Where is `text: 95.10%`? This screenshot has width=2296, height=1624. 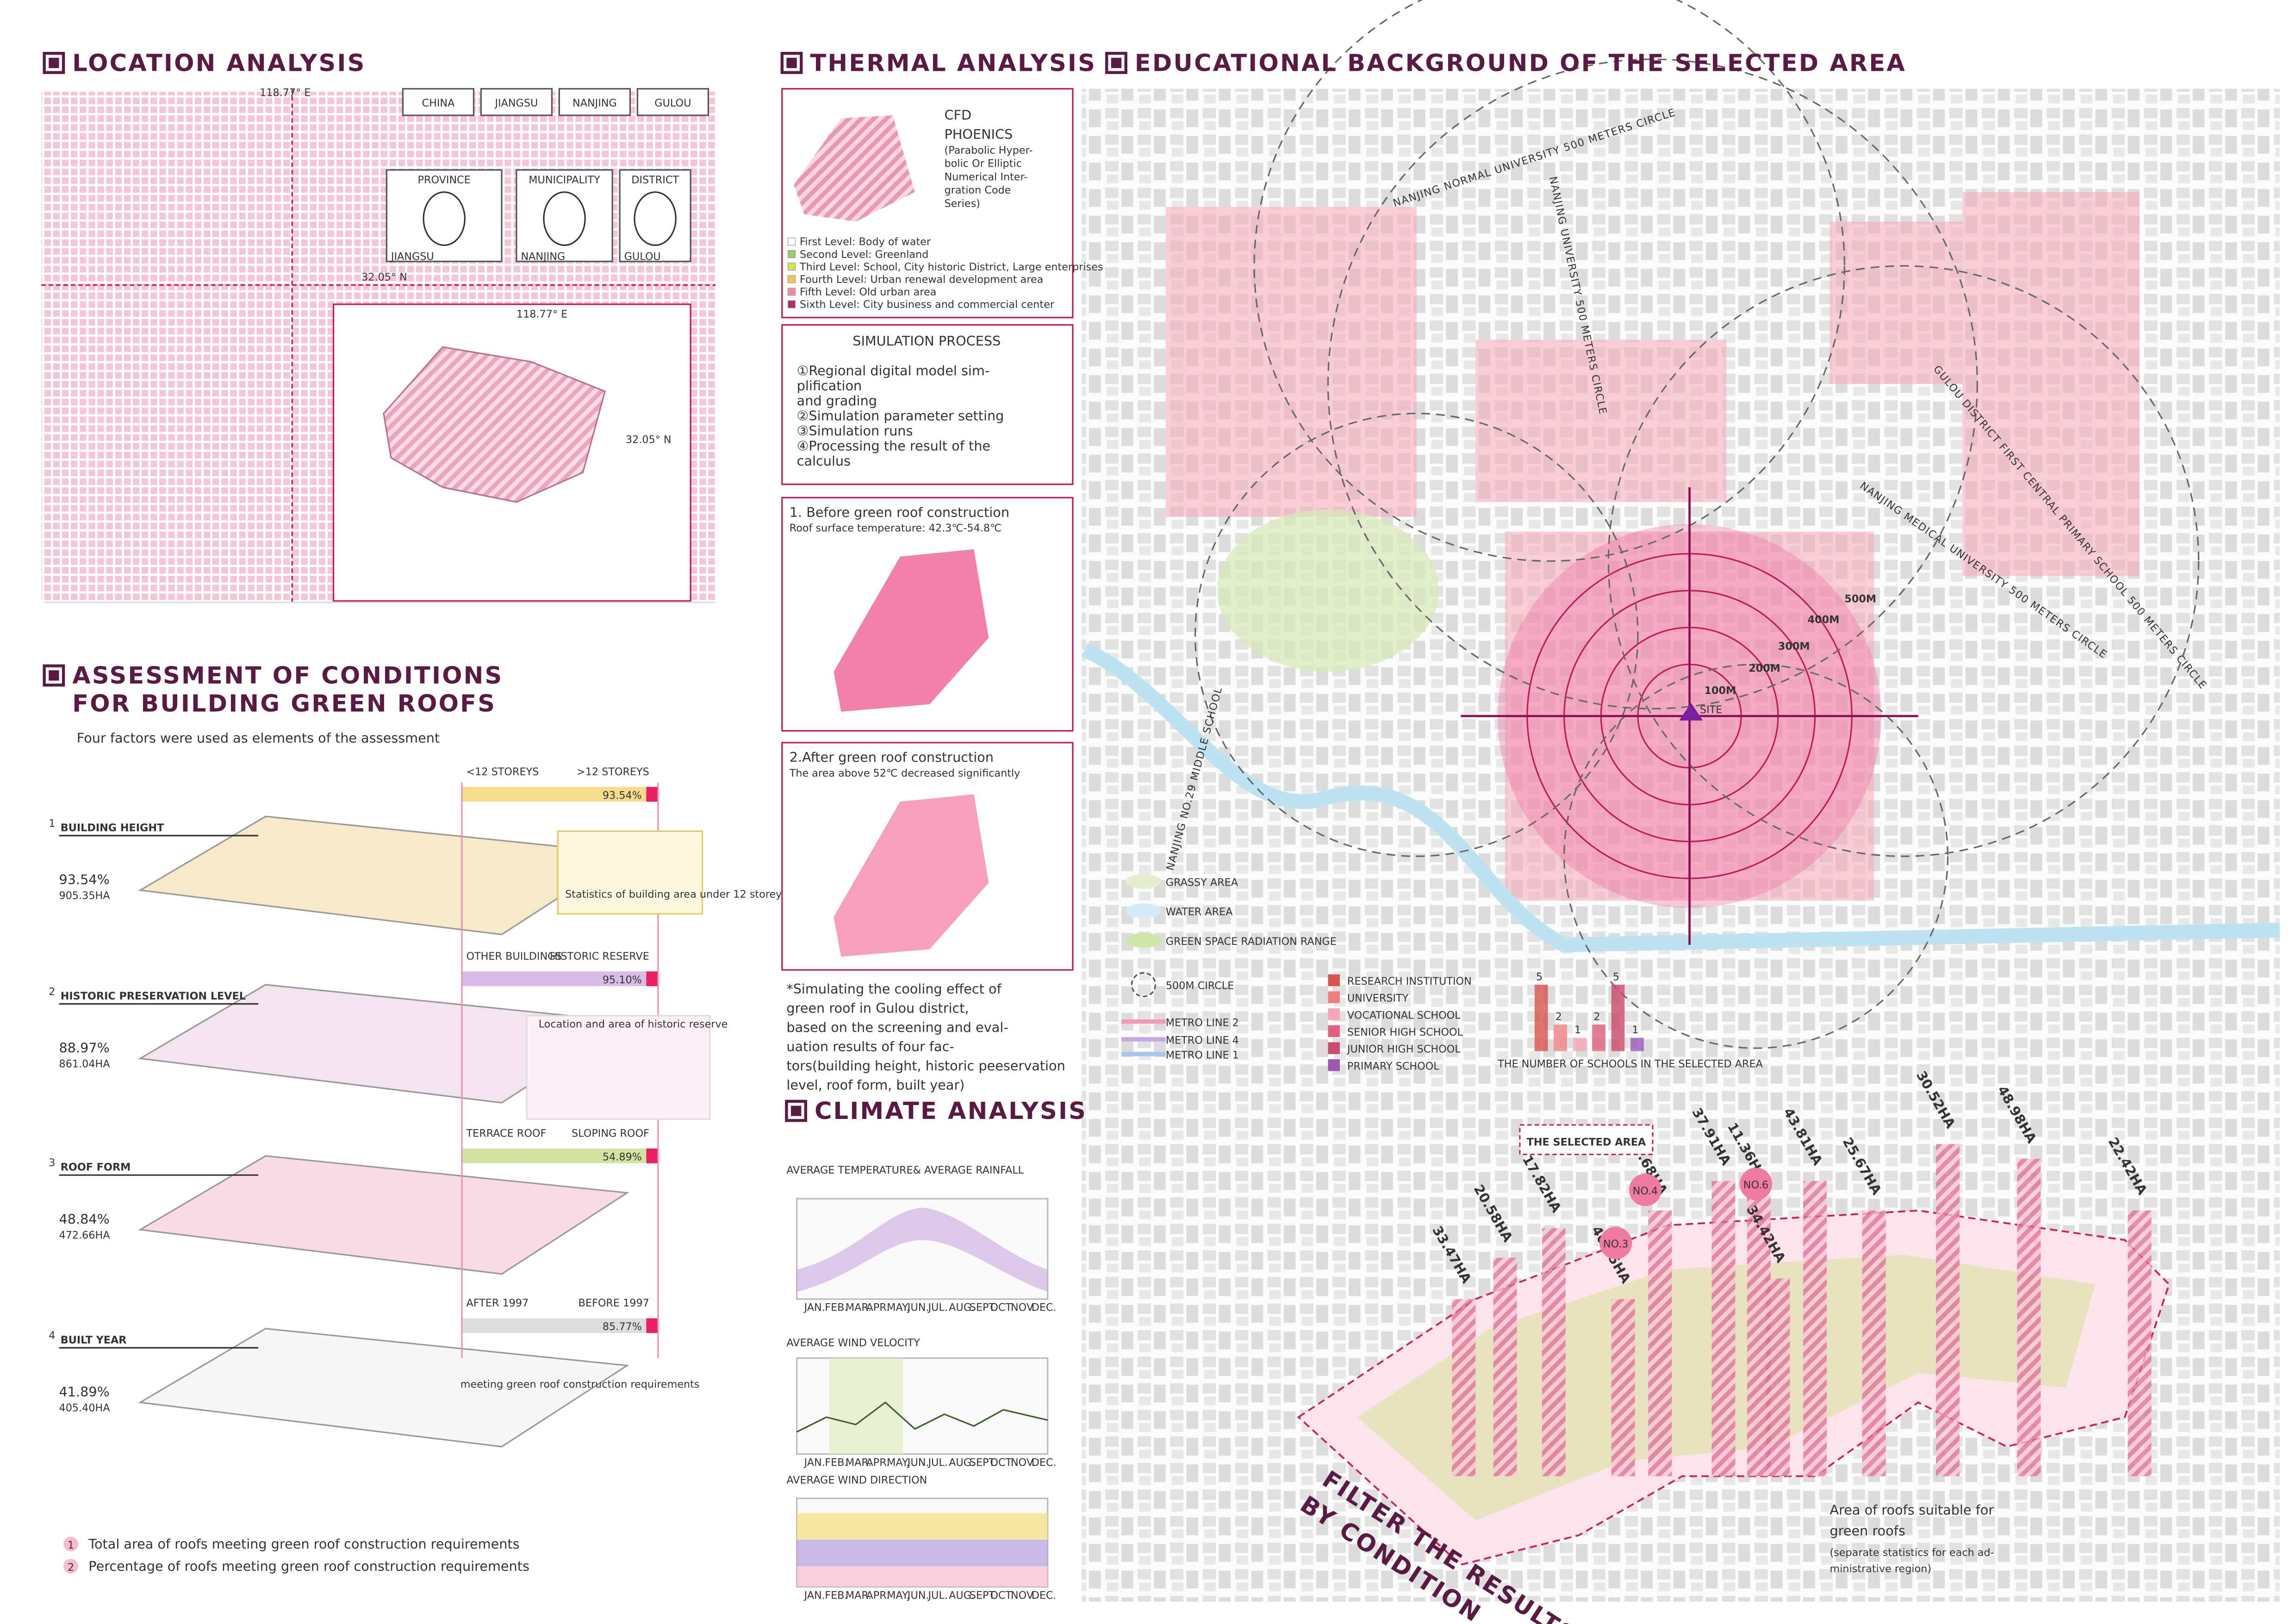 text: 95.10% is located at coordinates (622, 980).